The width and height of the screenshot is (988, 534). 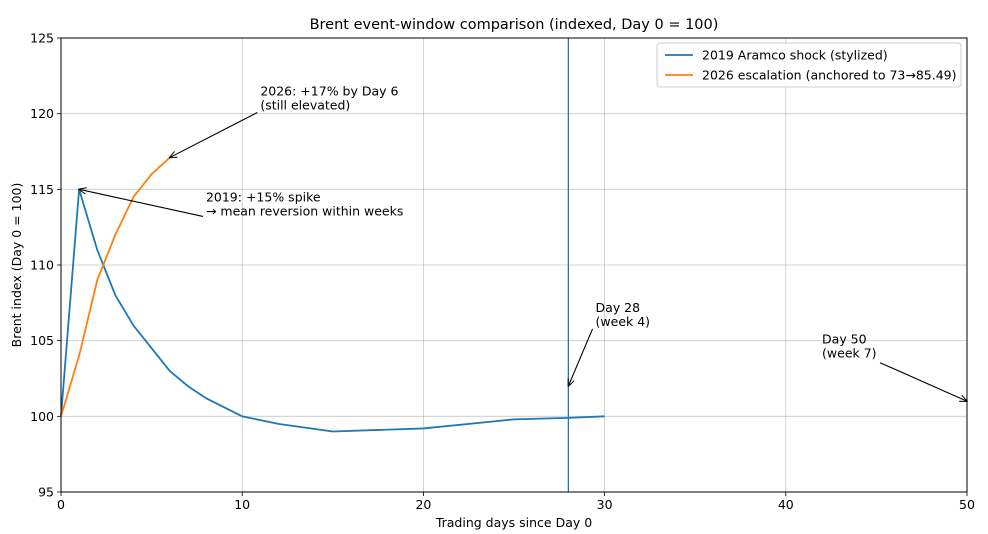 I want to click on annotation-0: 2026: +17% by Day 6(still elevated), so click(x=284, y=121).